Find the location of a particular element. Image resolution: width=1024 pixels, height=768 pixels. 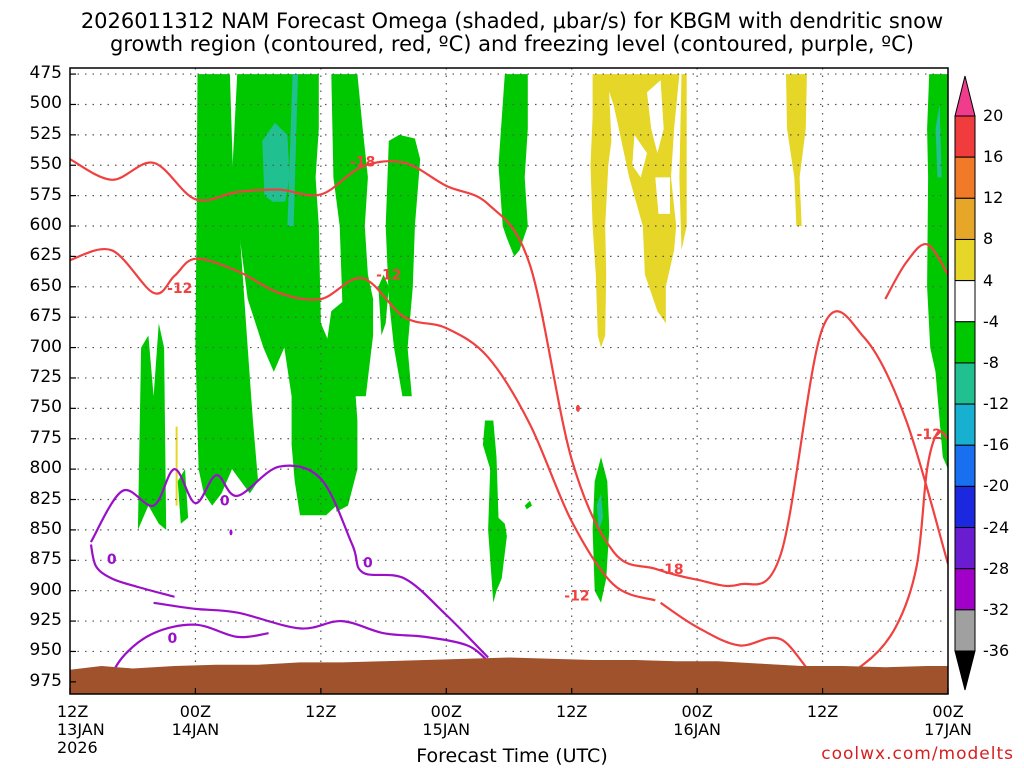

freezing-level-contour-dot is located at coordinates (231, 532).